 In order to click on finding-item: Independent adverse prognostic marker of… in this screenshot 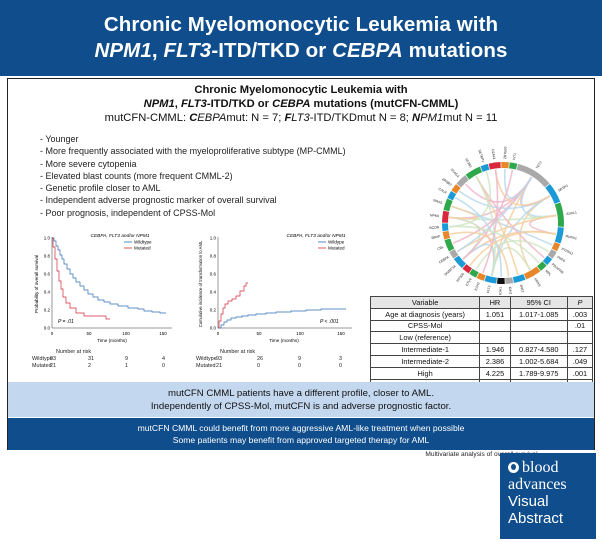, I will do `click(193, 200)`.